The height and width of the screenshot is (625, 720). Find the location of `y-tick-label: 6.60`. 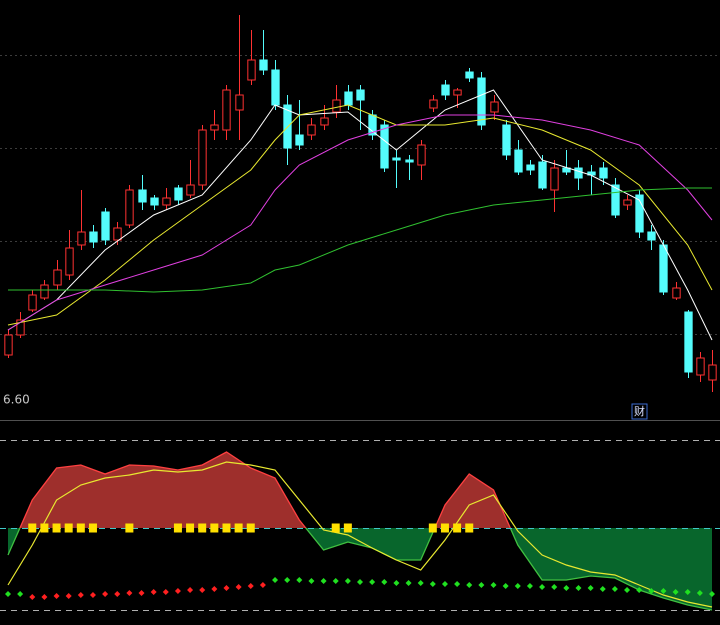

y-tick-label: 6.60 is located at coordinates (16, 400).